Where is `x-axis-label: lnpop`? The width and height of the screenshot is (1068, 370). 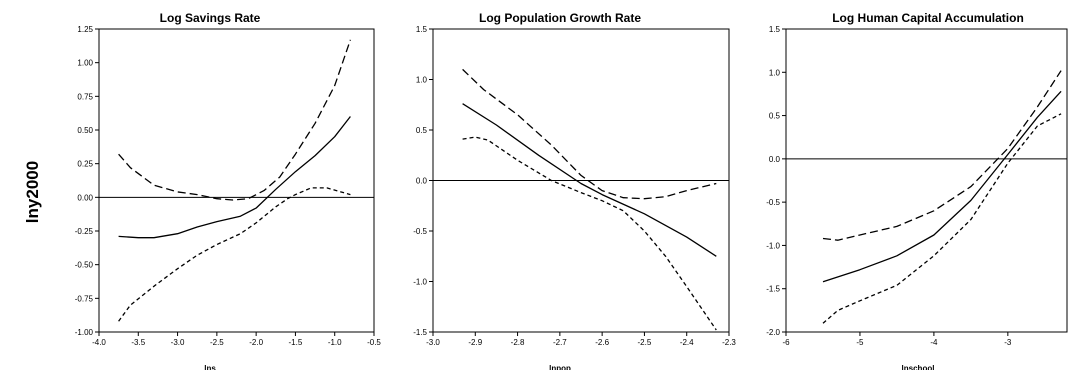
x-axis-label: lnpop is located at coordinates (560, 367).